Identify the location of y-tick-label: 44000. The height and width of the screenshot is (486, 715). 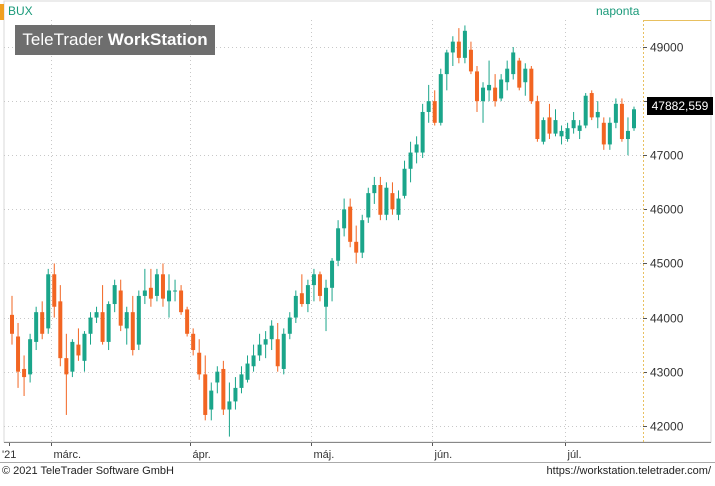
(667, 319).